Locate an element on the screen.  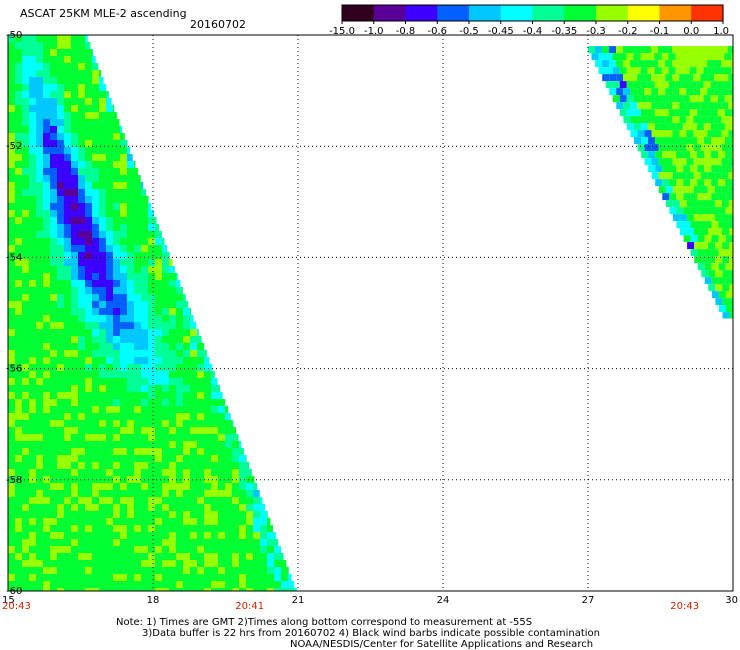
x-tick-label: 24 is located at coordinates (443, 600).